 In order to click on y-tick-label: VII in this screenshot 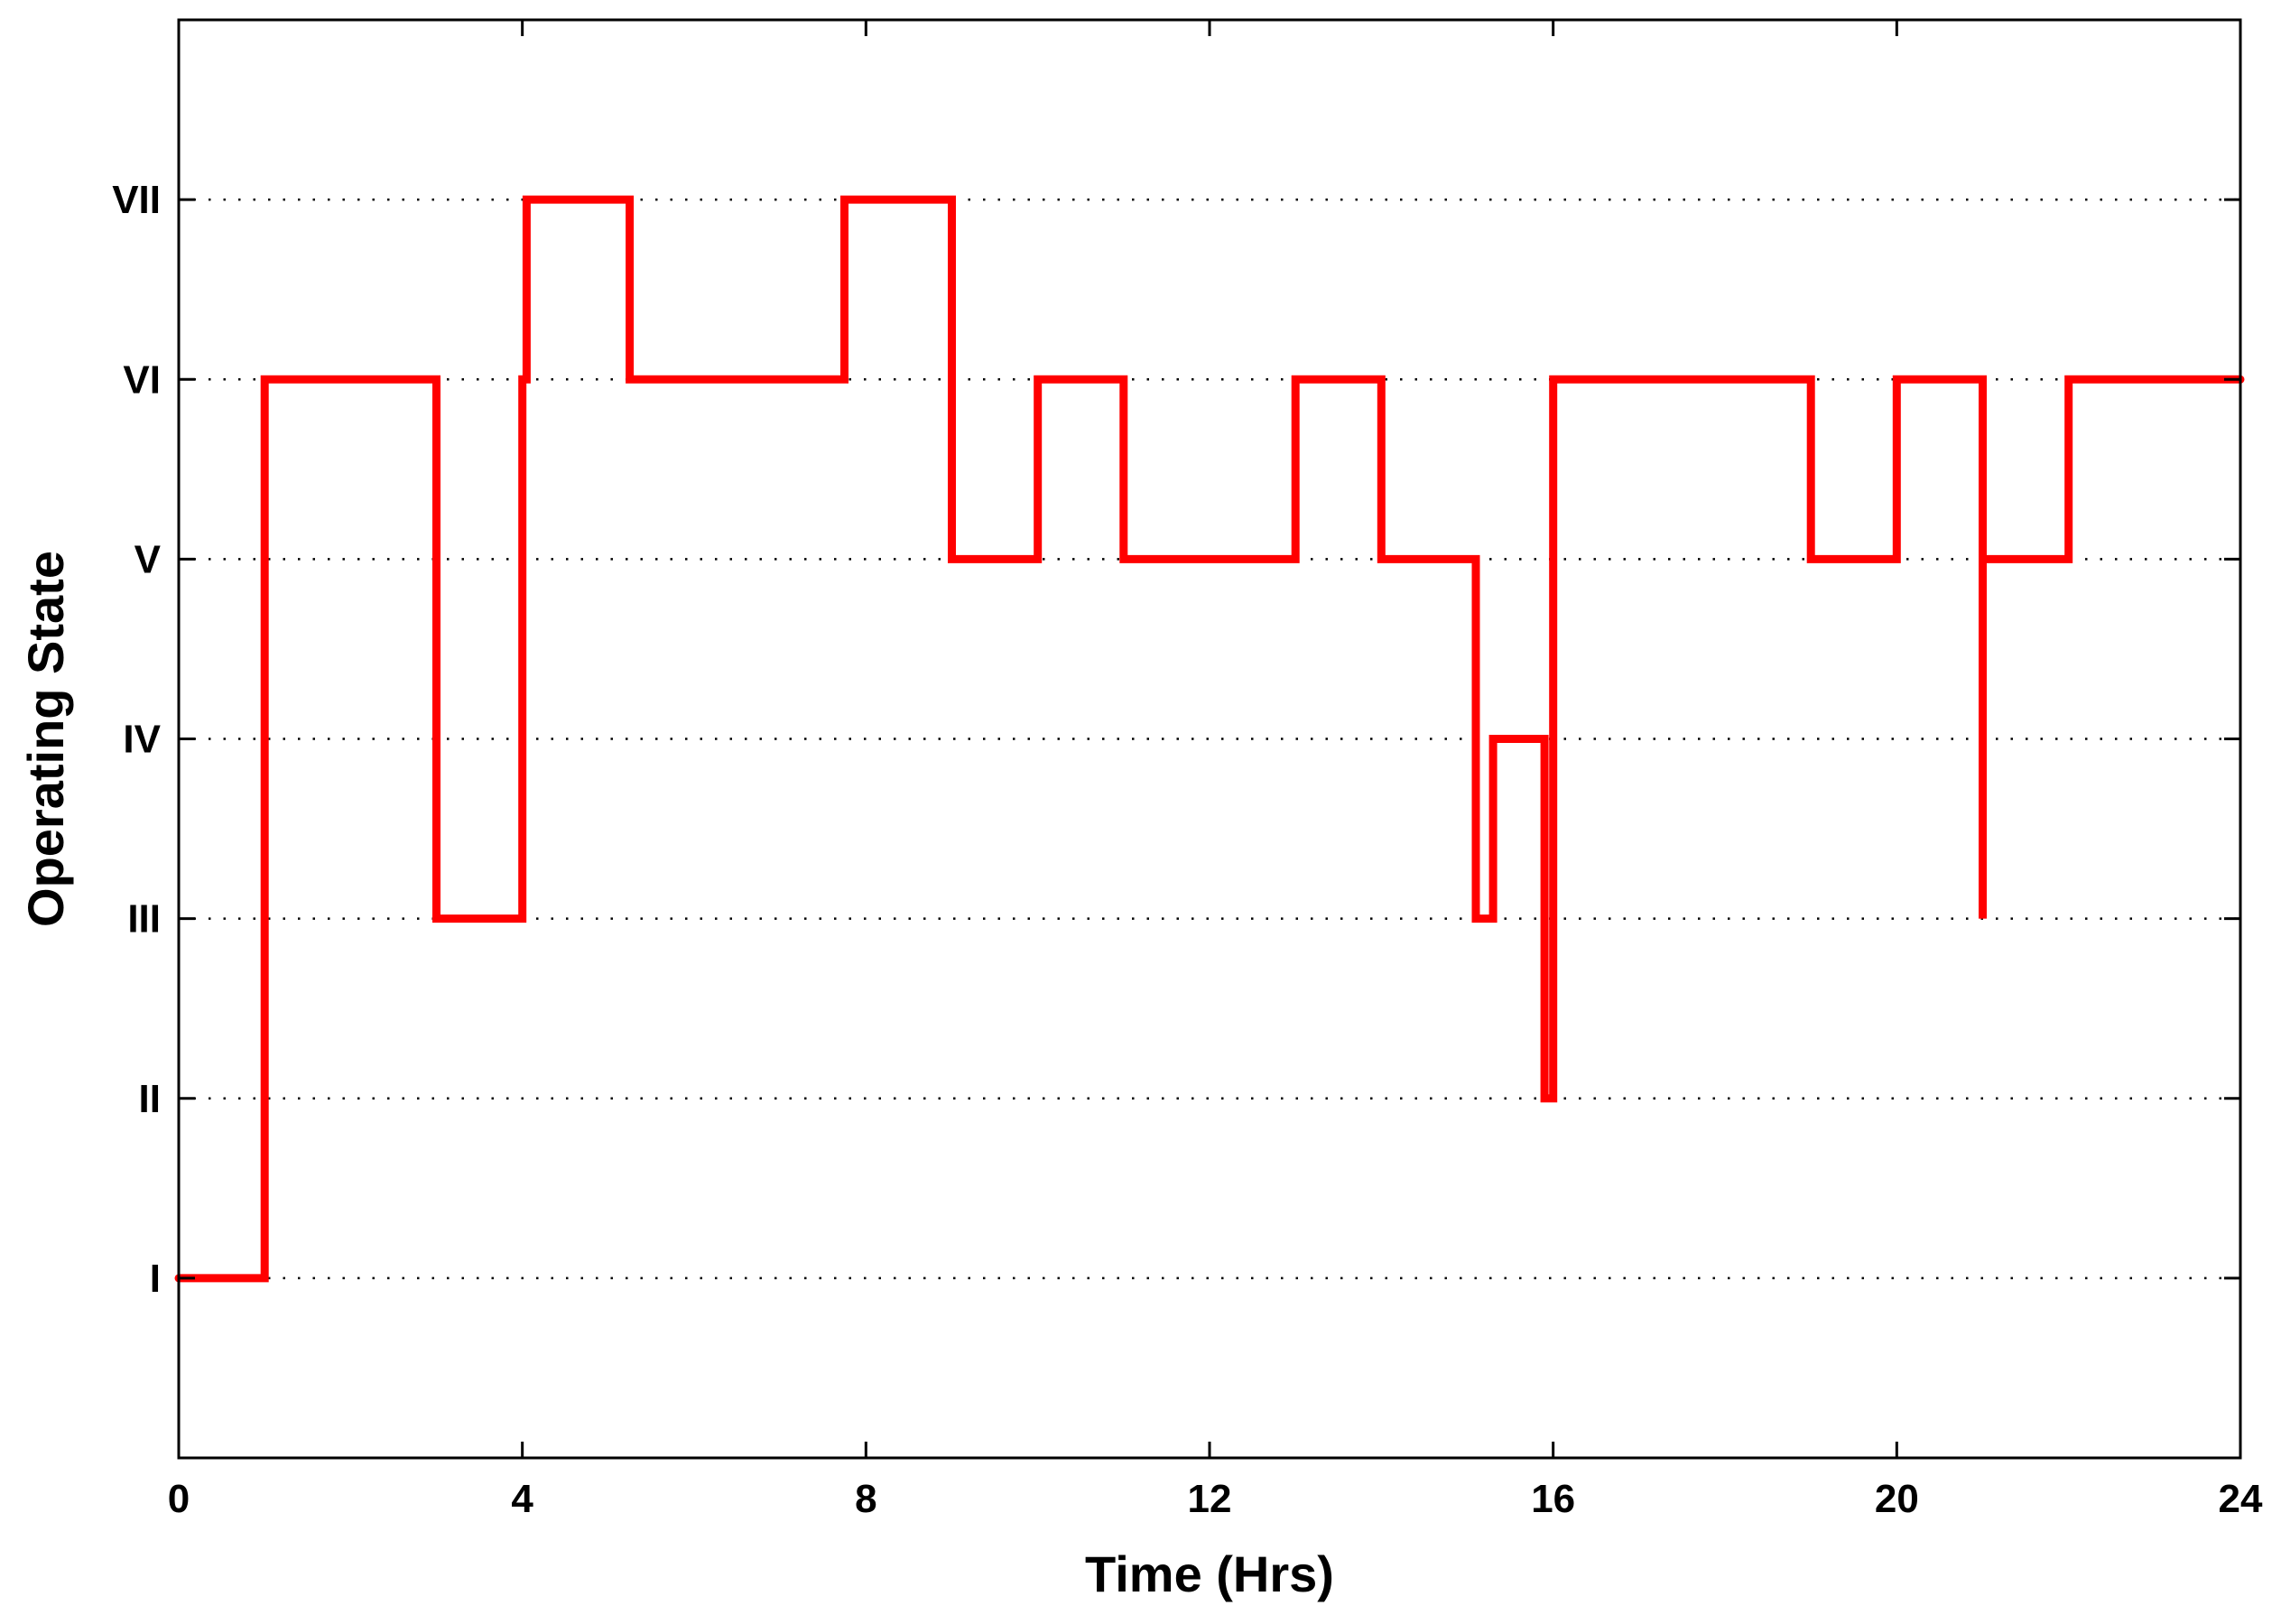, I will do `click(136, 200)`.